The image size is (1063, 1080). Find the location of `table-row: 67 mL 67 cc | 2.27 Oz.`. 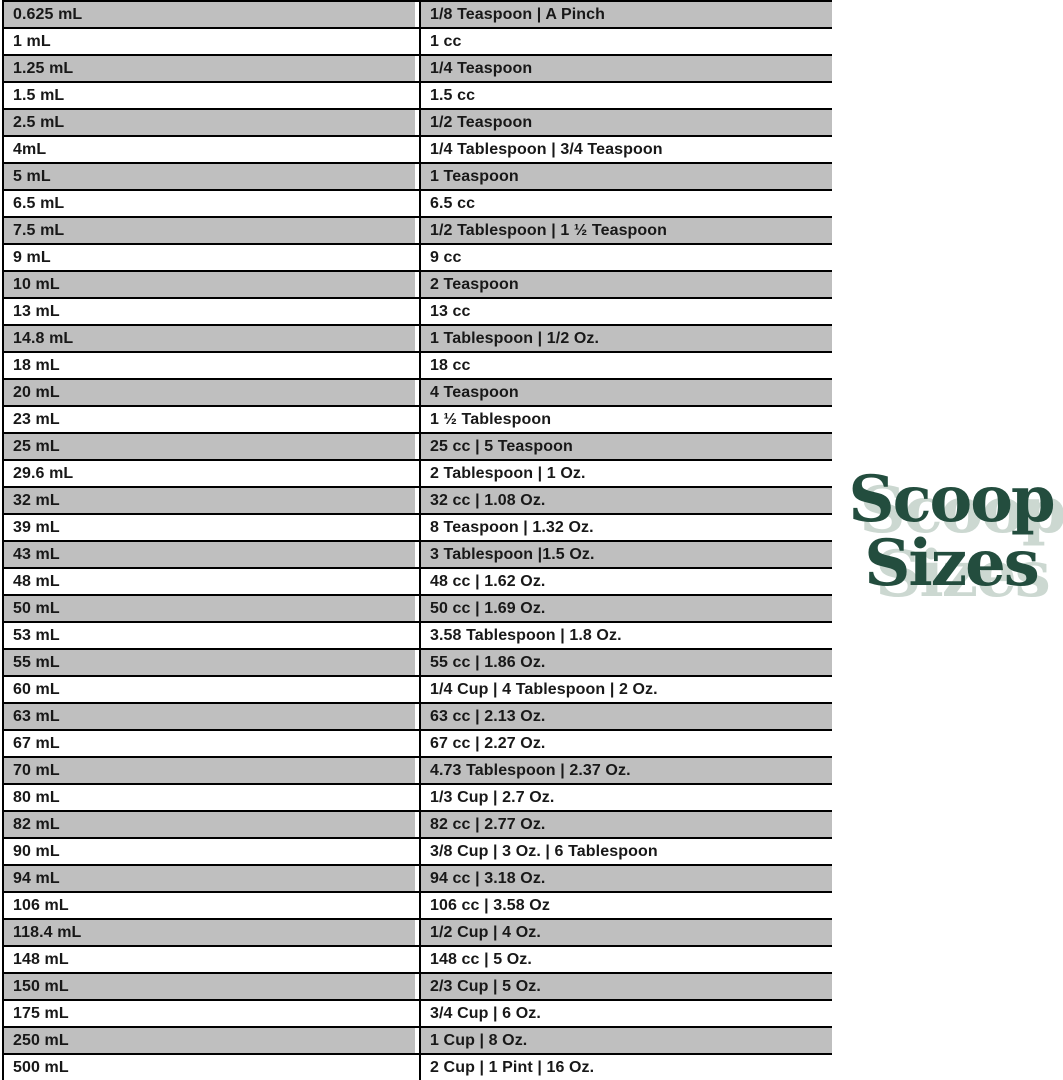

table-row: 67 mL 67 cc | 2.27 Oz. is located at coordinates (418, 744).